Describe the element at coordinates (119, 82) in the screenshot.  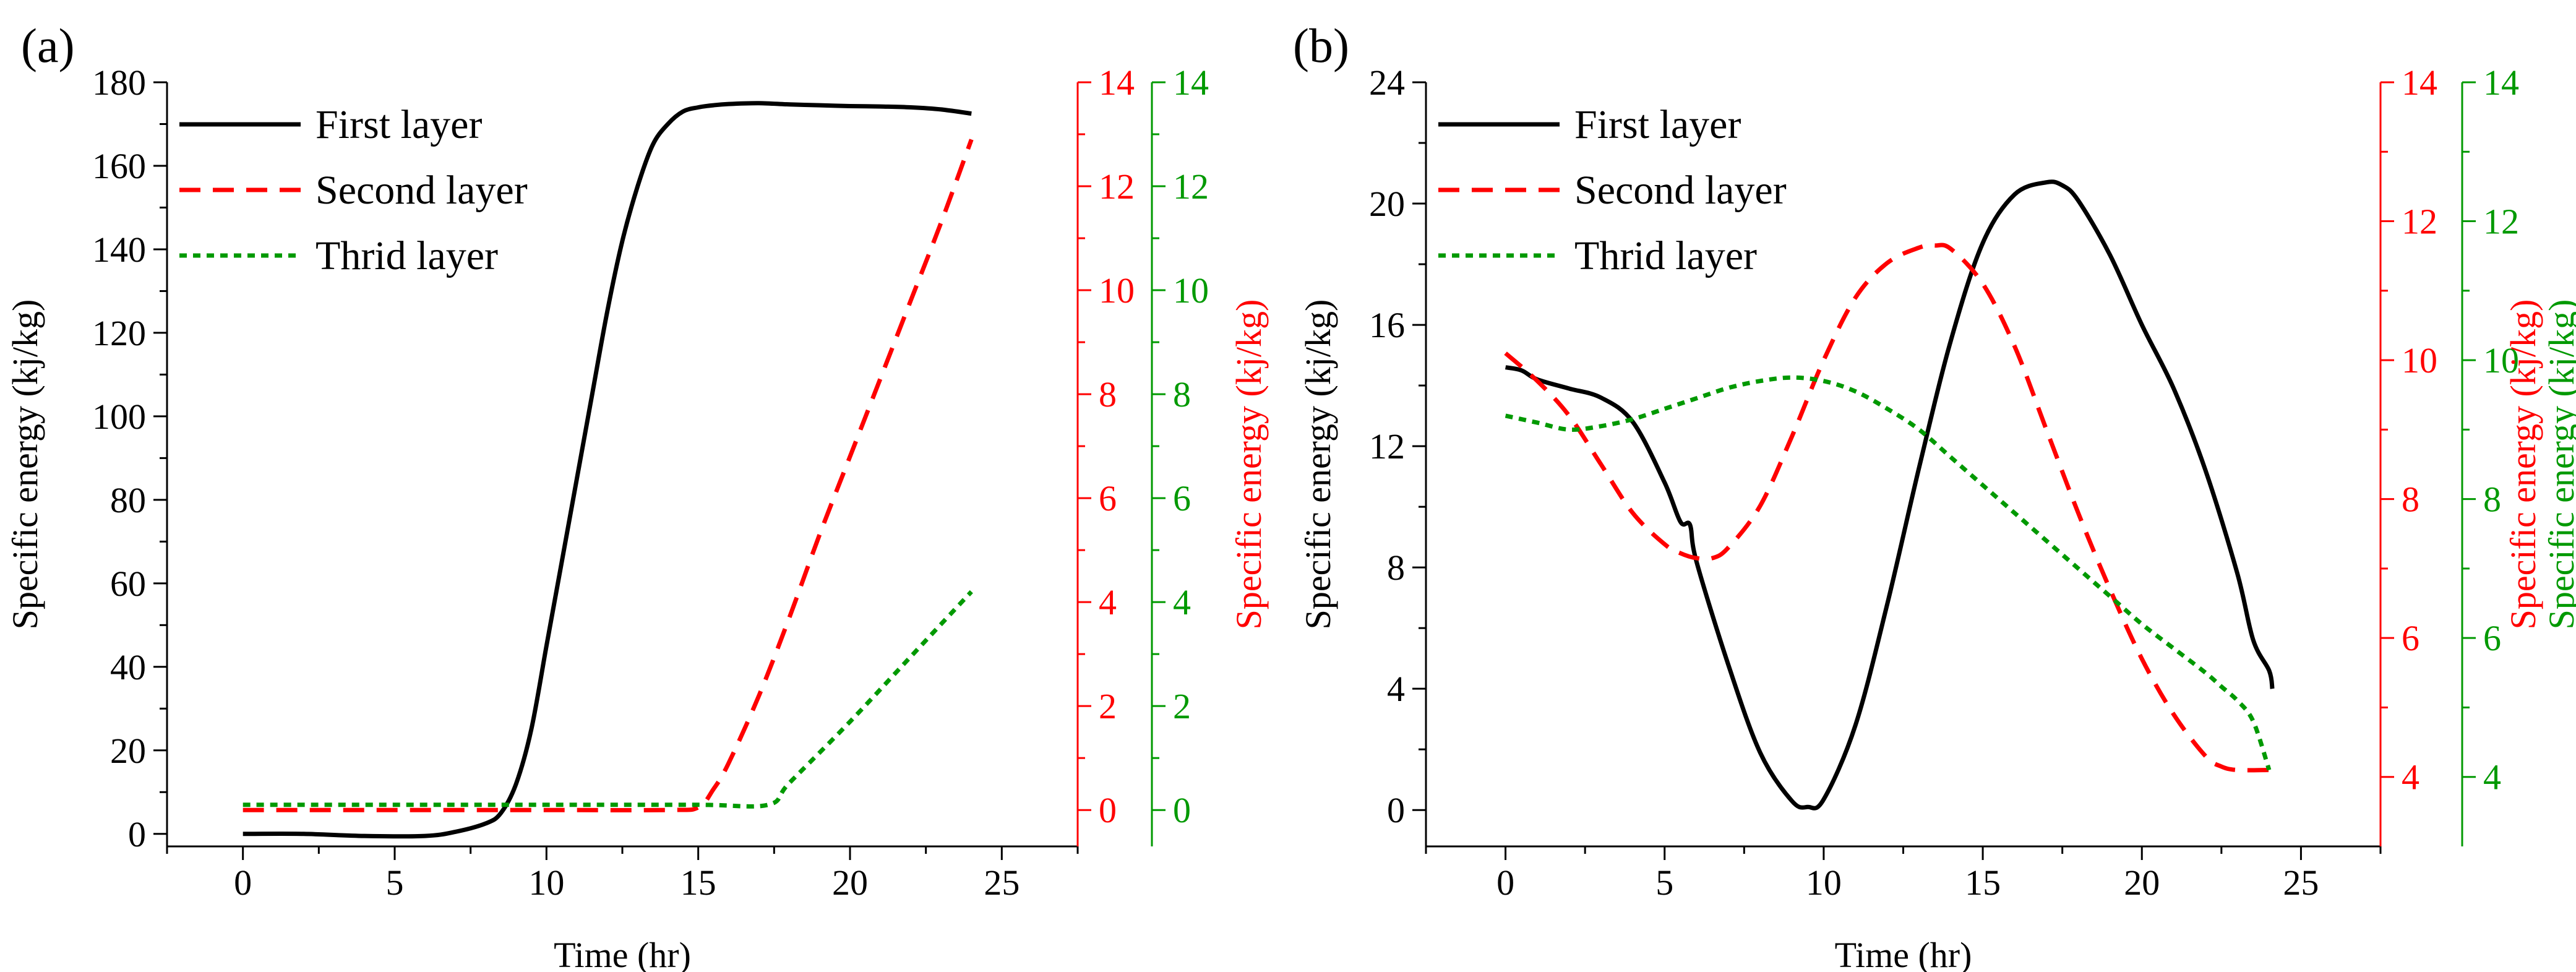
I see `y-left-tick-label: 180` at that location.